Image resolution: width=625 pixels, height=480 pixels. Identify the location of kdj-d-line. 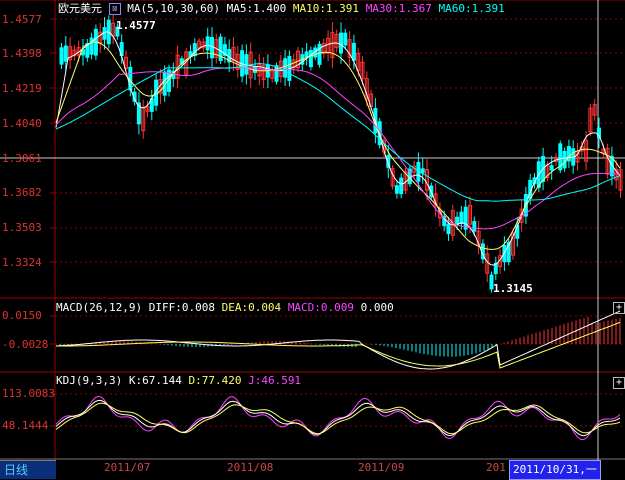
(338, 418).